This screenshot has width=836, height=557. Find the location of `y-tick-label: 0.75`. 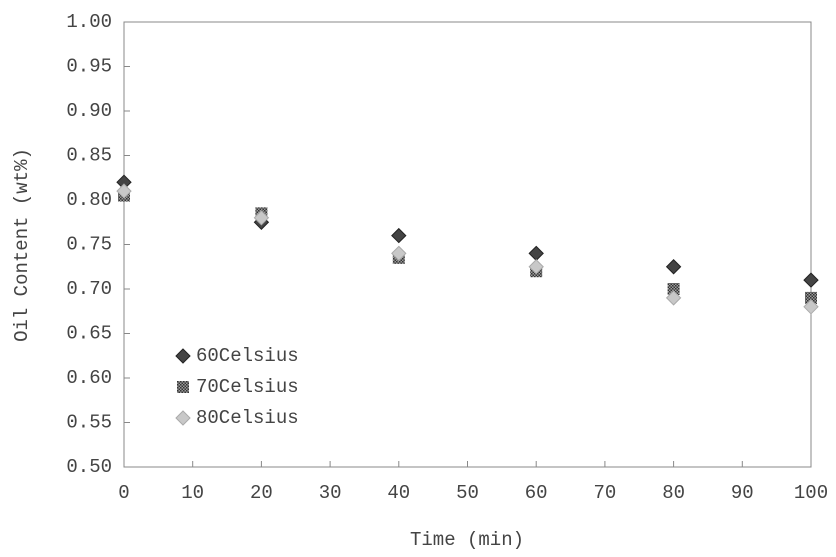

y-tick-label: 0.75 is located at coordinates (89, 245).